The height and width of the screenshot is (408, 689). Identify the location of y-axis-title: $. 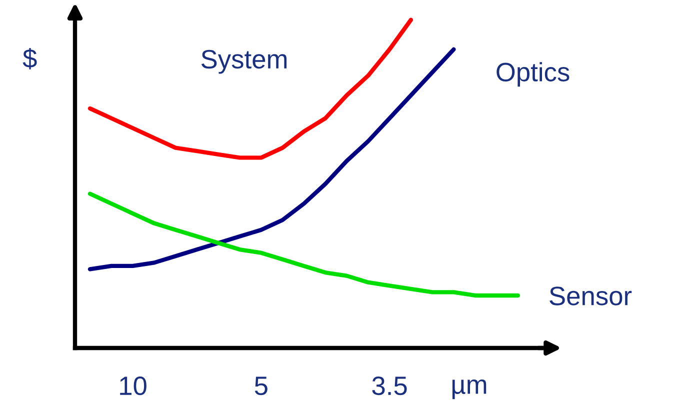
(29, 59).